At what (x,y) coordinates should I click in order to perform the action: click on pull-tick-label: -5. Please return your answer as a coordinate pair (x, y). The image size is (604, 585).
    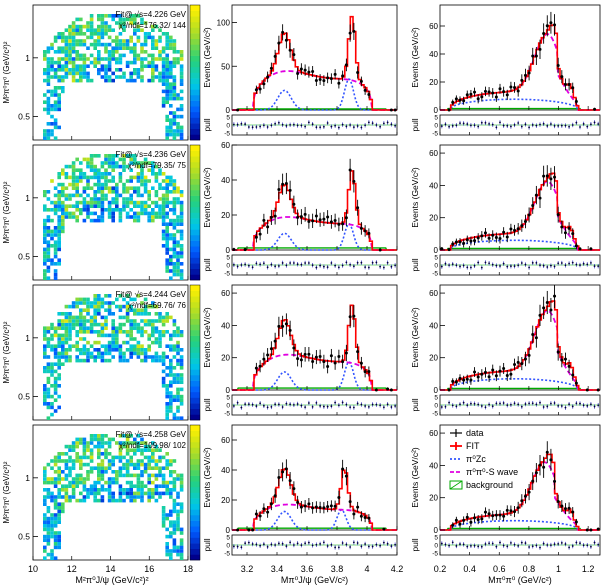
    Looking at the image, I should click on (435, 134).